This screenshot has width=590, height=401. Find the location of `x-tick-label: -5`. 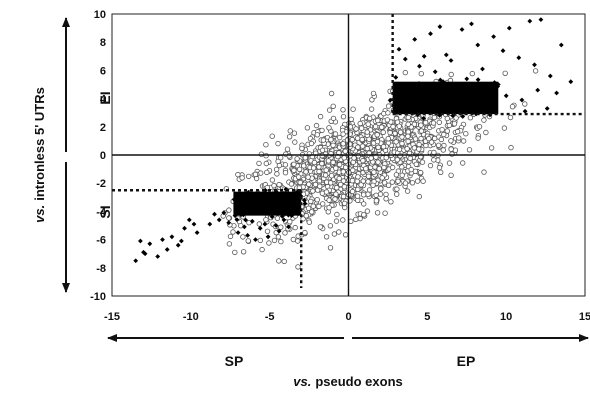

x-tick-label: -5 is located at coordinates (270, 317).